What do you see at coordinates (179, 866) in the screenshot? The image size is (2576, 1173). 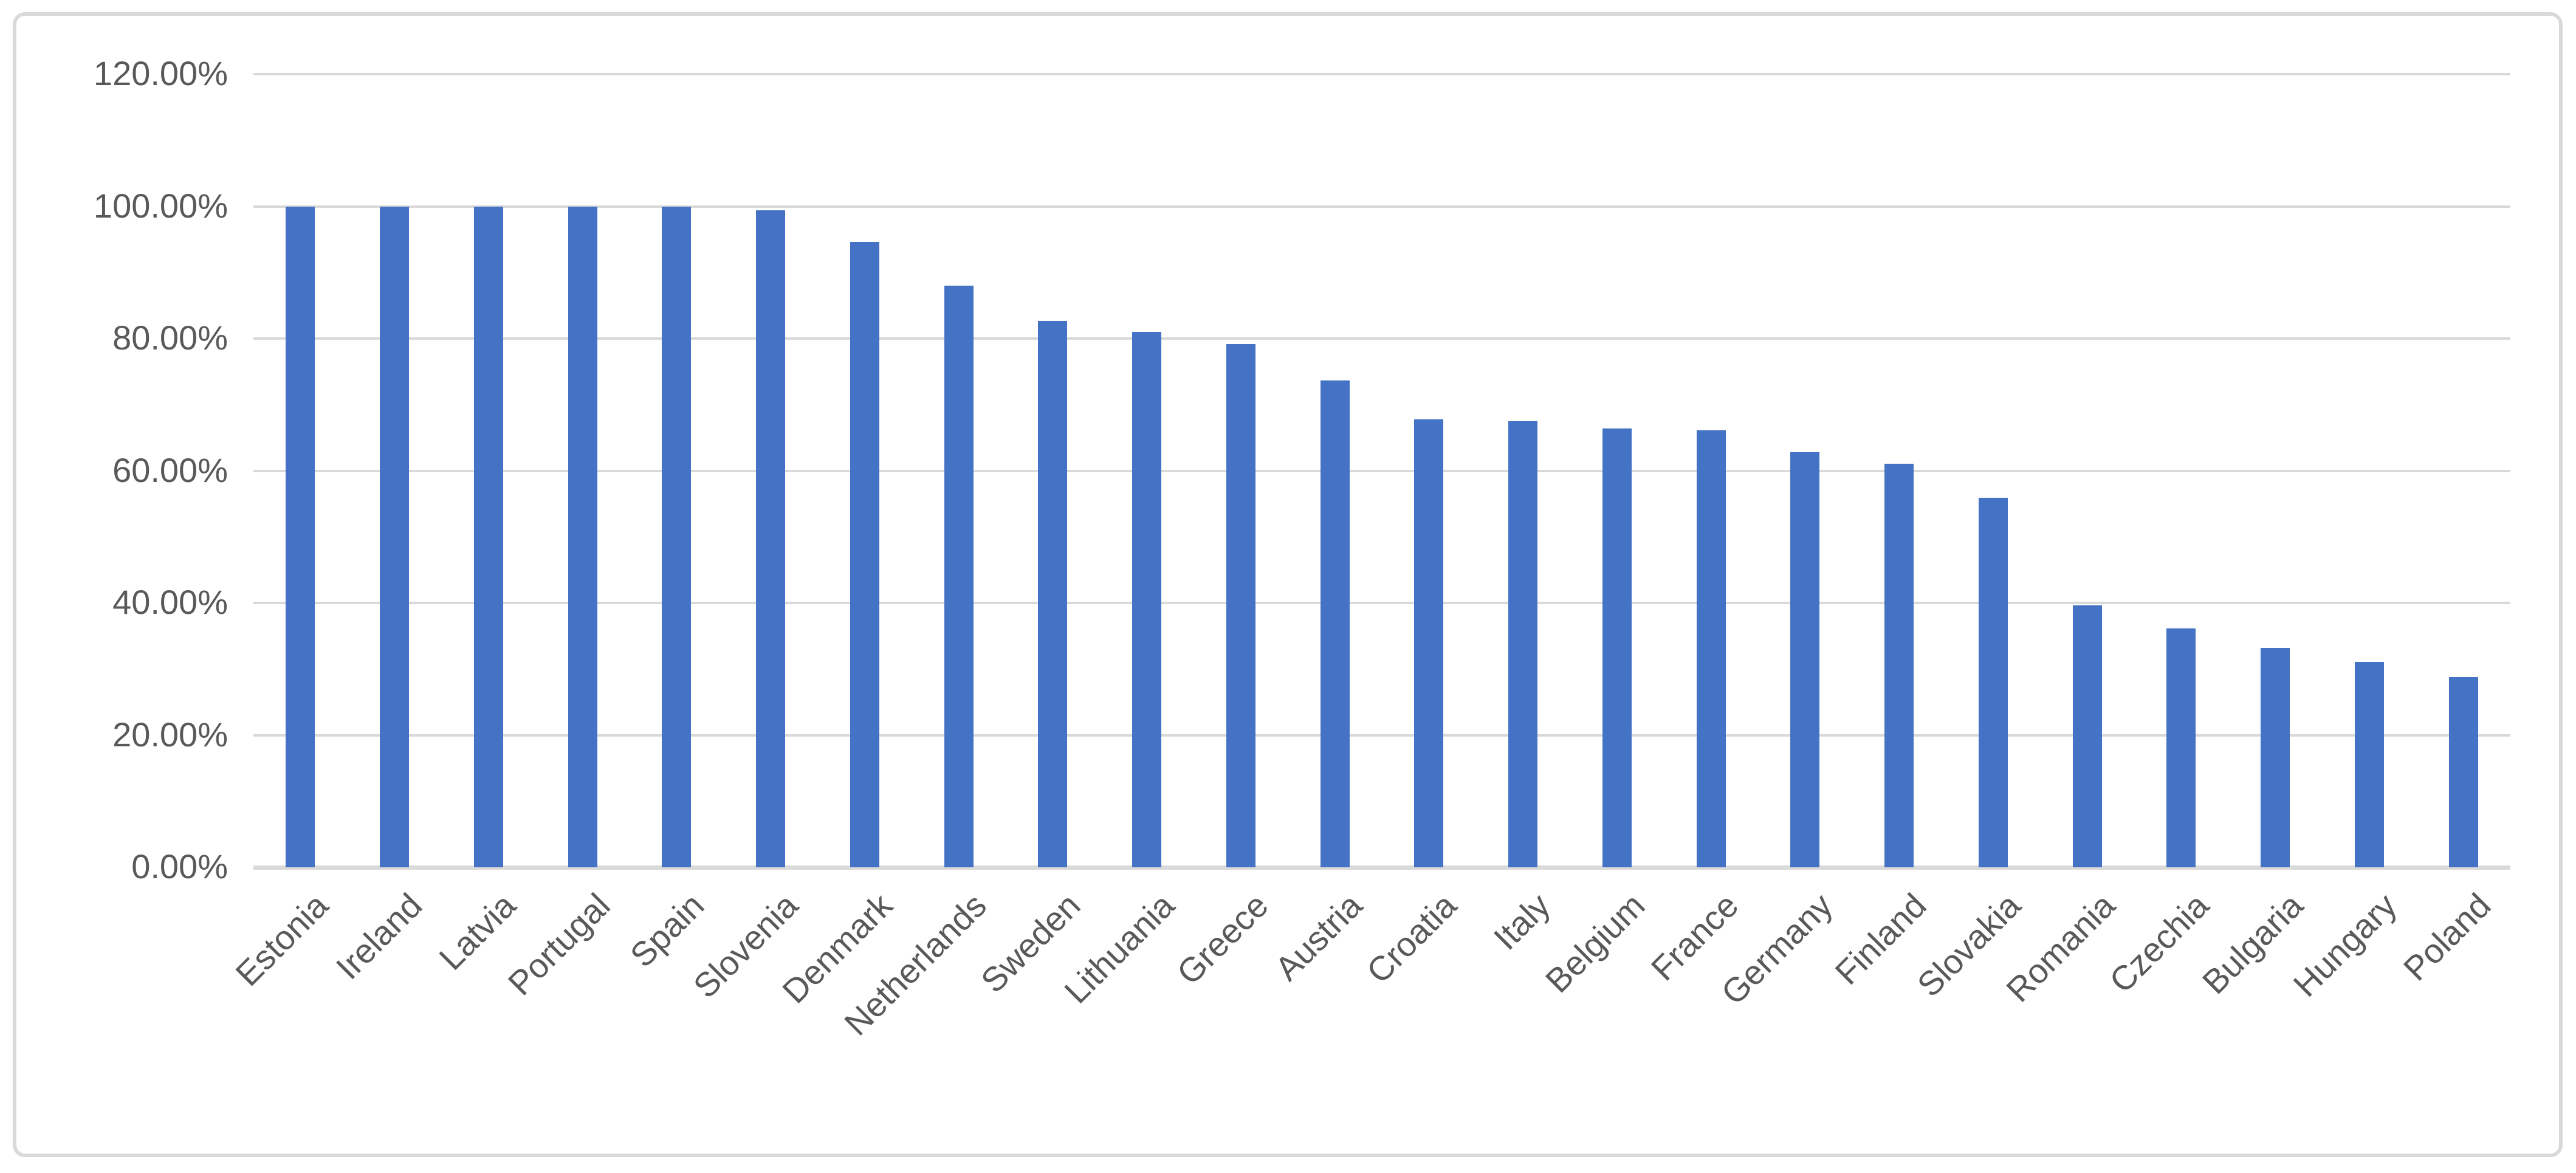 I see `y-tick-label: 0.00%` at bounding box center [179, 866].